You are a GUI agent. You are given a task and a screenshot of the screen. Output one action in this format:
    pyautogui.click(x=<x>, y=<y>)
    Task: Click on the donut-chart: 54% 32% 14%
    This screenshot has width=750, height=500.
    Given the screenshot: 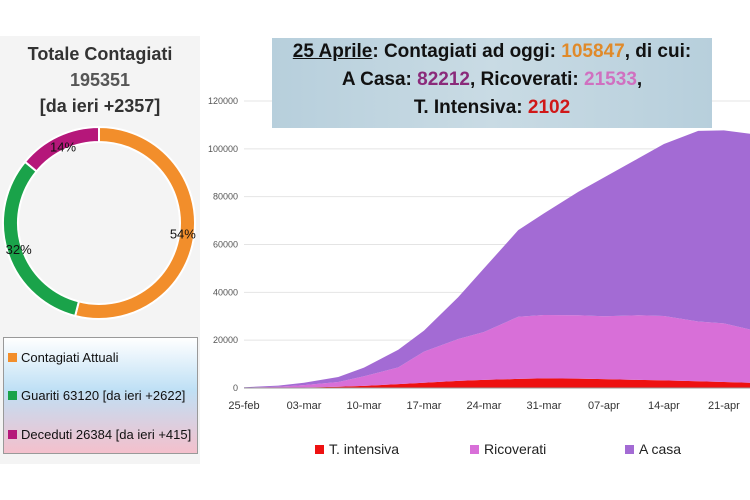 What is the action you would take?
    pyautogui.click(x=99, y=222)
    